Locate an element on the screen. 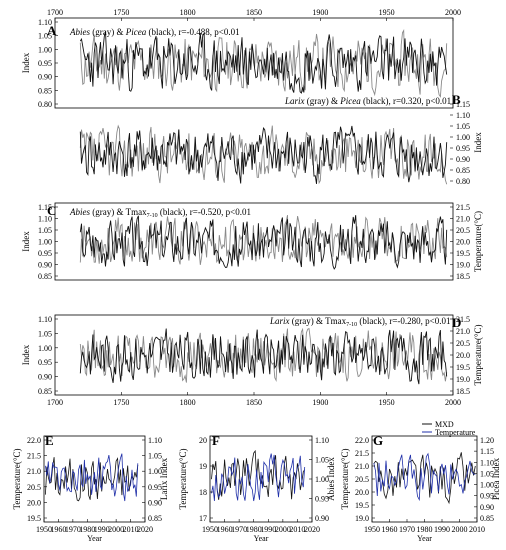 The image size is (506, 550). series-line-blue is located at coordinates (92, 477).